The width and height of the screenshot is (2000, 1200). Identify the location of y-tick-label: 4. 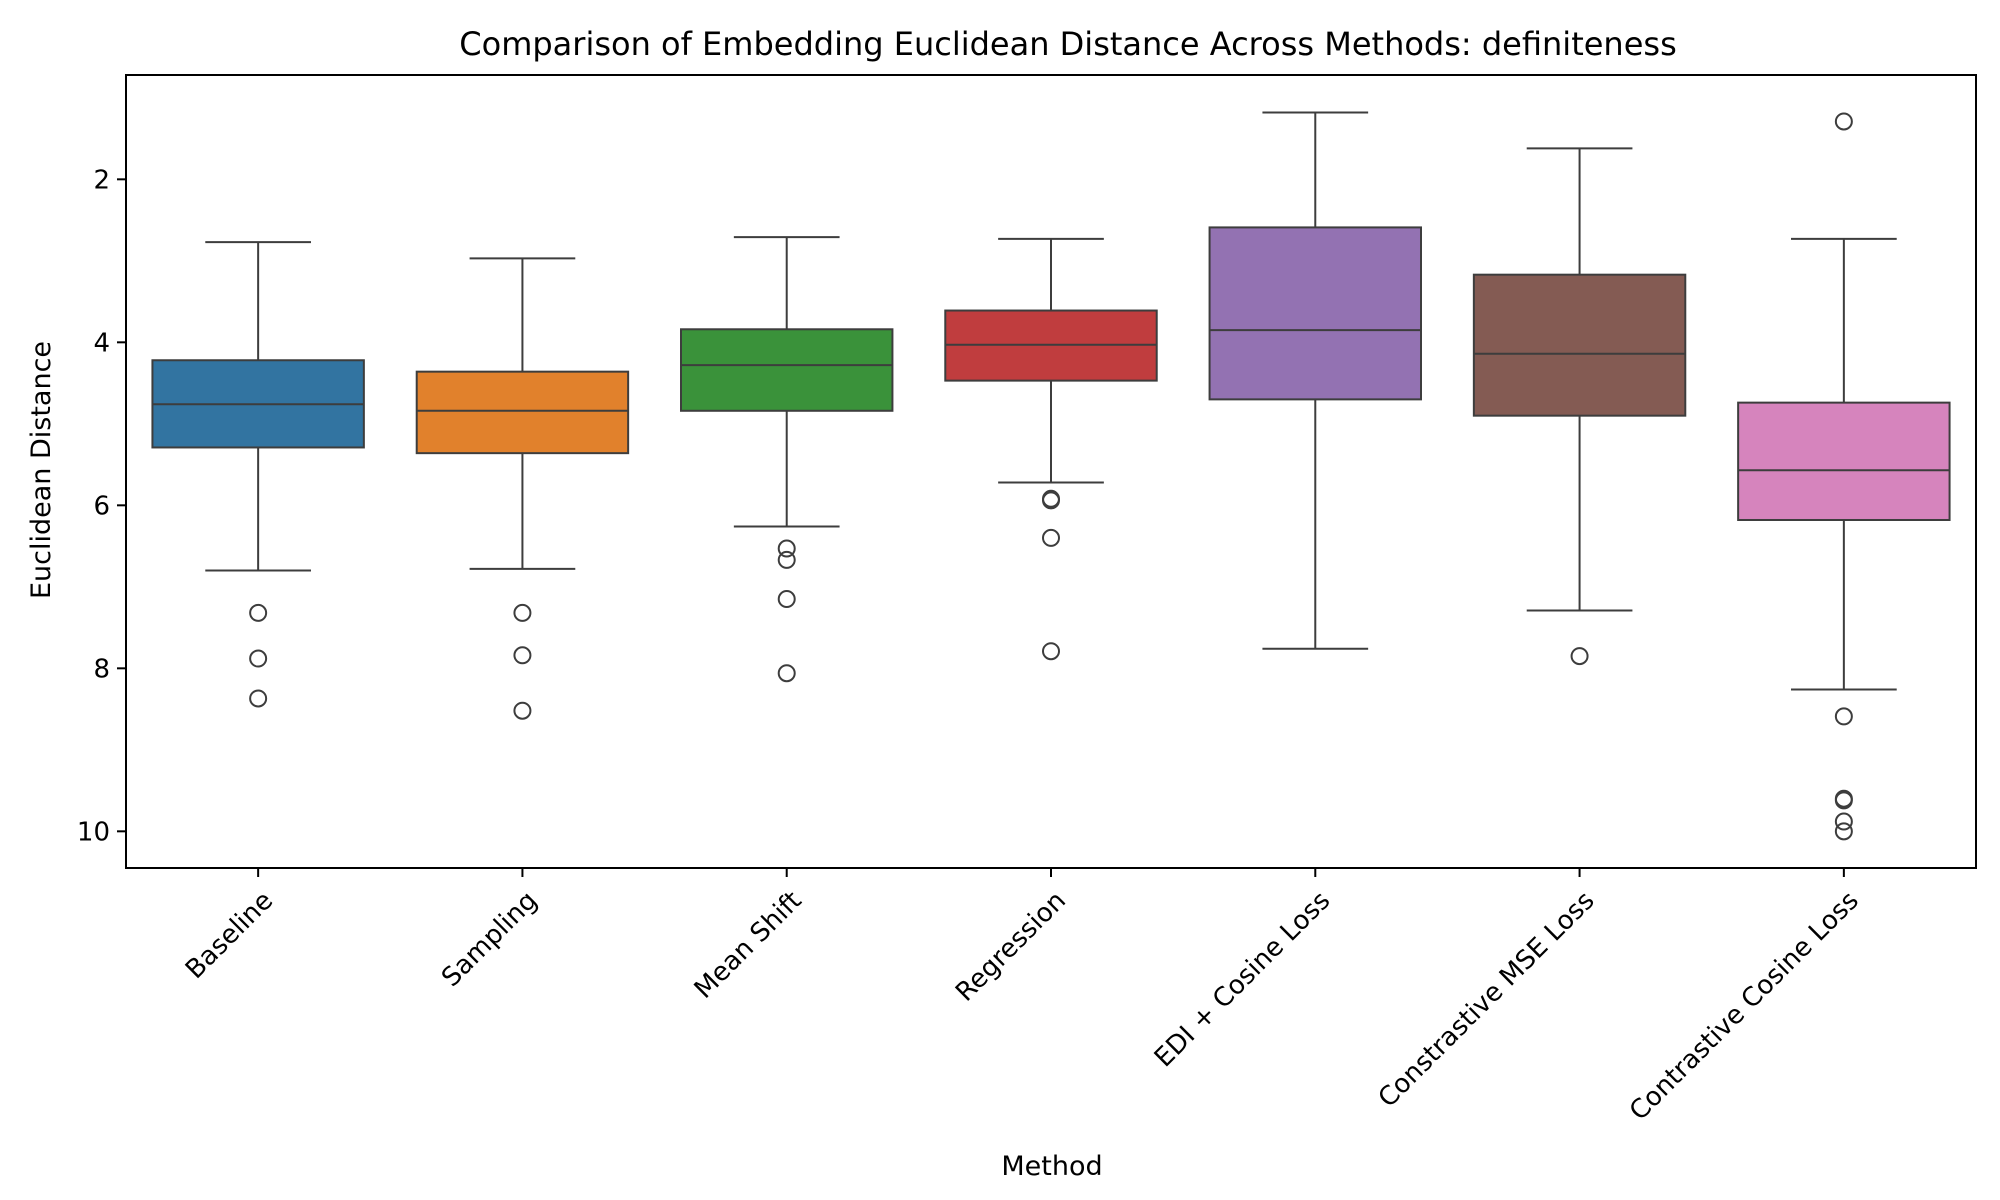
(101, 343).